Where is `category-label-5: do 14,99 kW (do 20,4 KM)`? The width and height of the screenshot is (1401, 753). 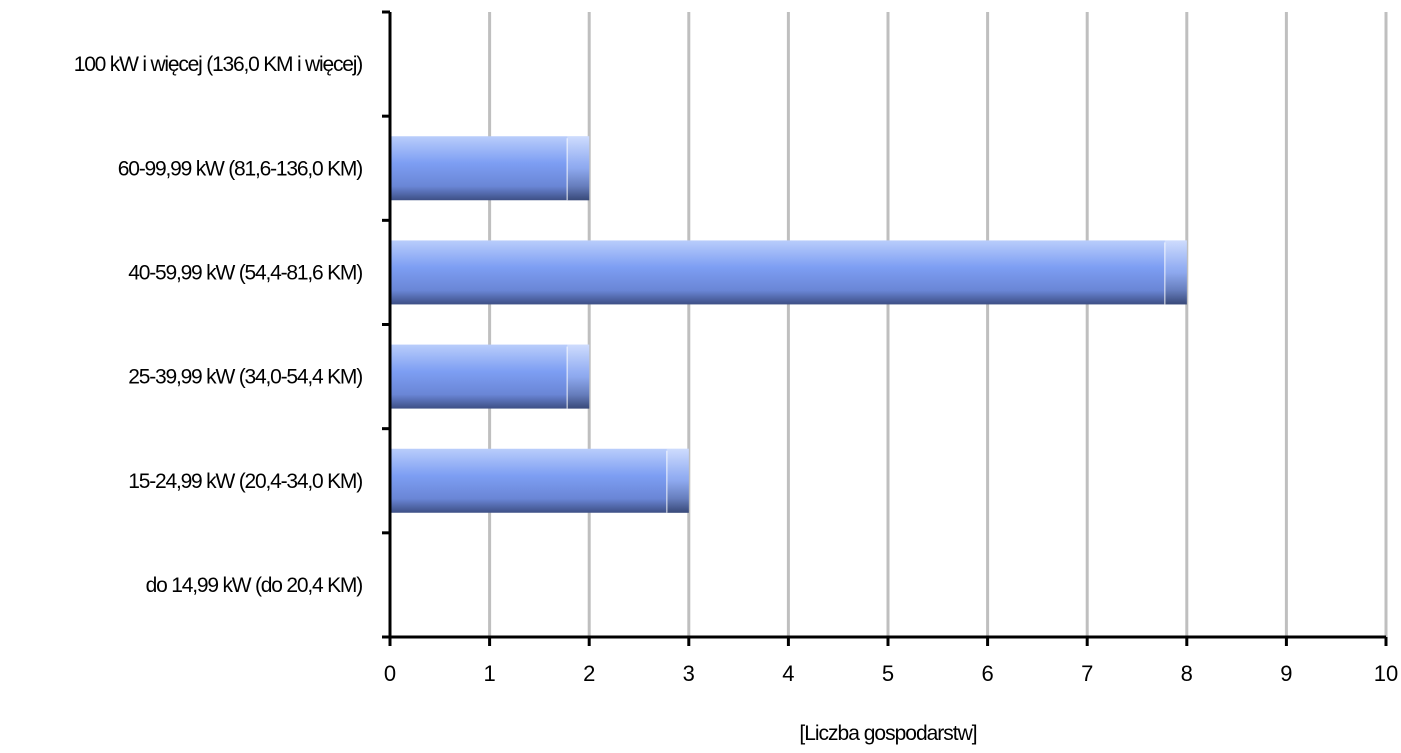 category-label-5: do 14,99 kW (do 20,4 KM) is located at coordinates (254, 585).